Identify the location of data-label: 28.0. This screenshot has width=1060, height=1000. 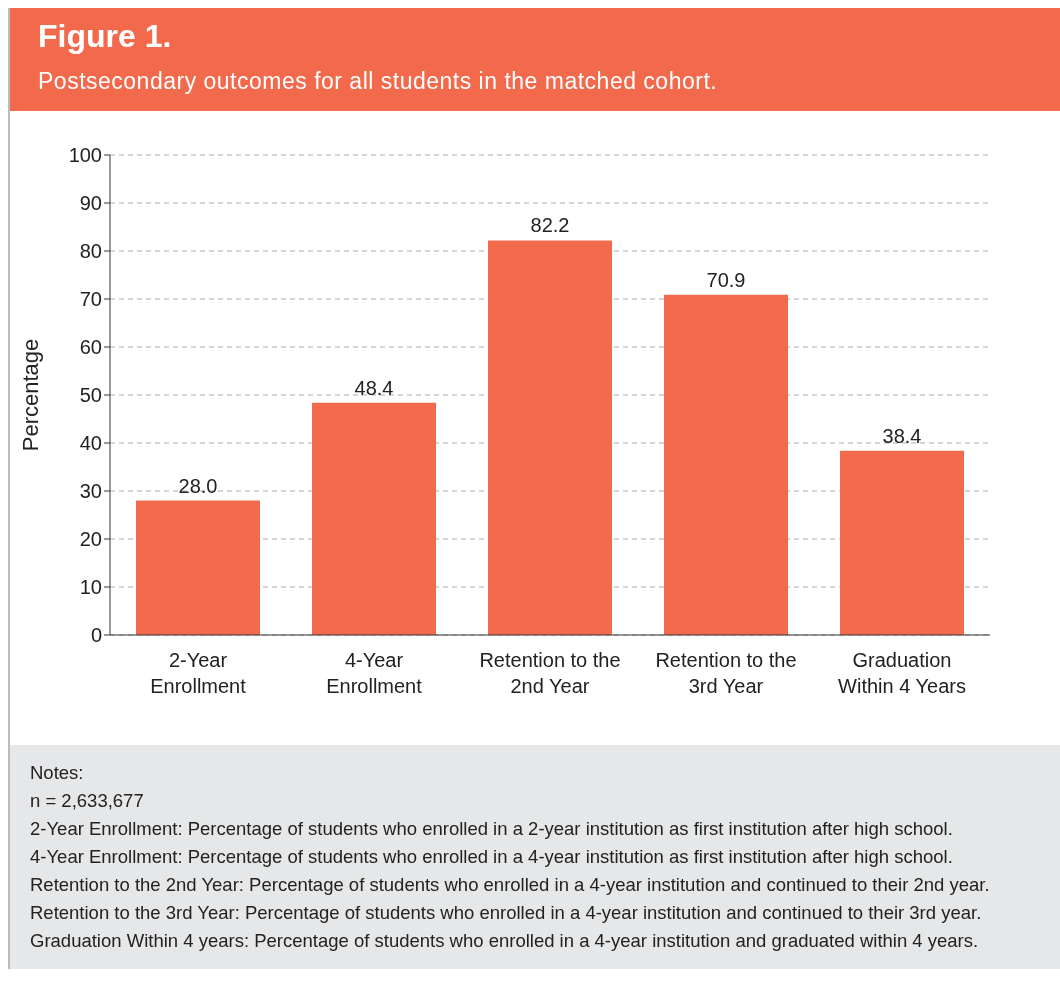
(198, 485).